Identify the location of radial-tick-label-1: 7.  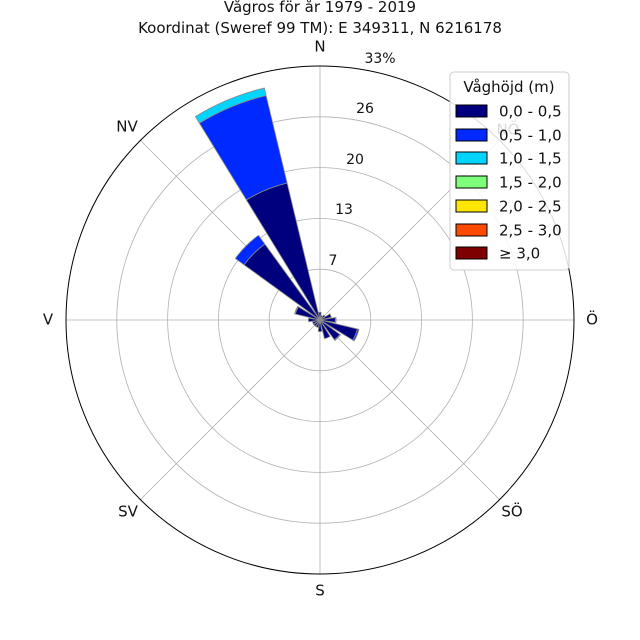
(333, 261).